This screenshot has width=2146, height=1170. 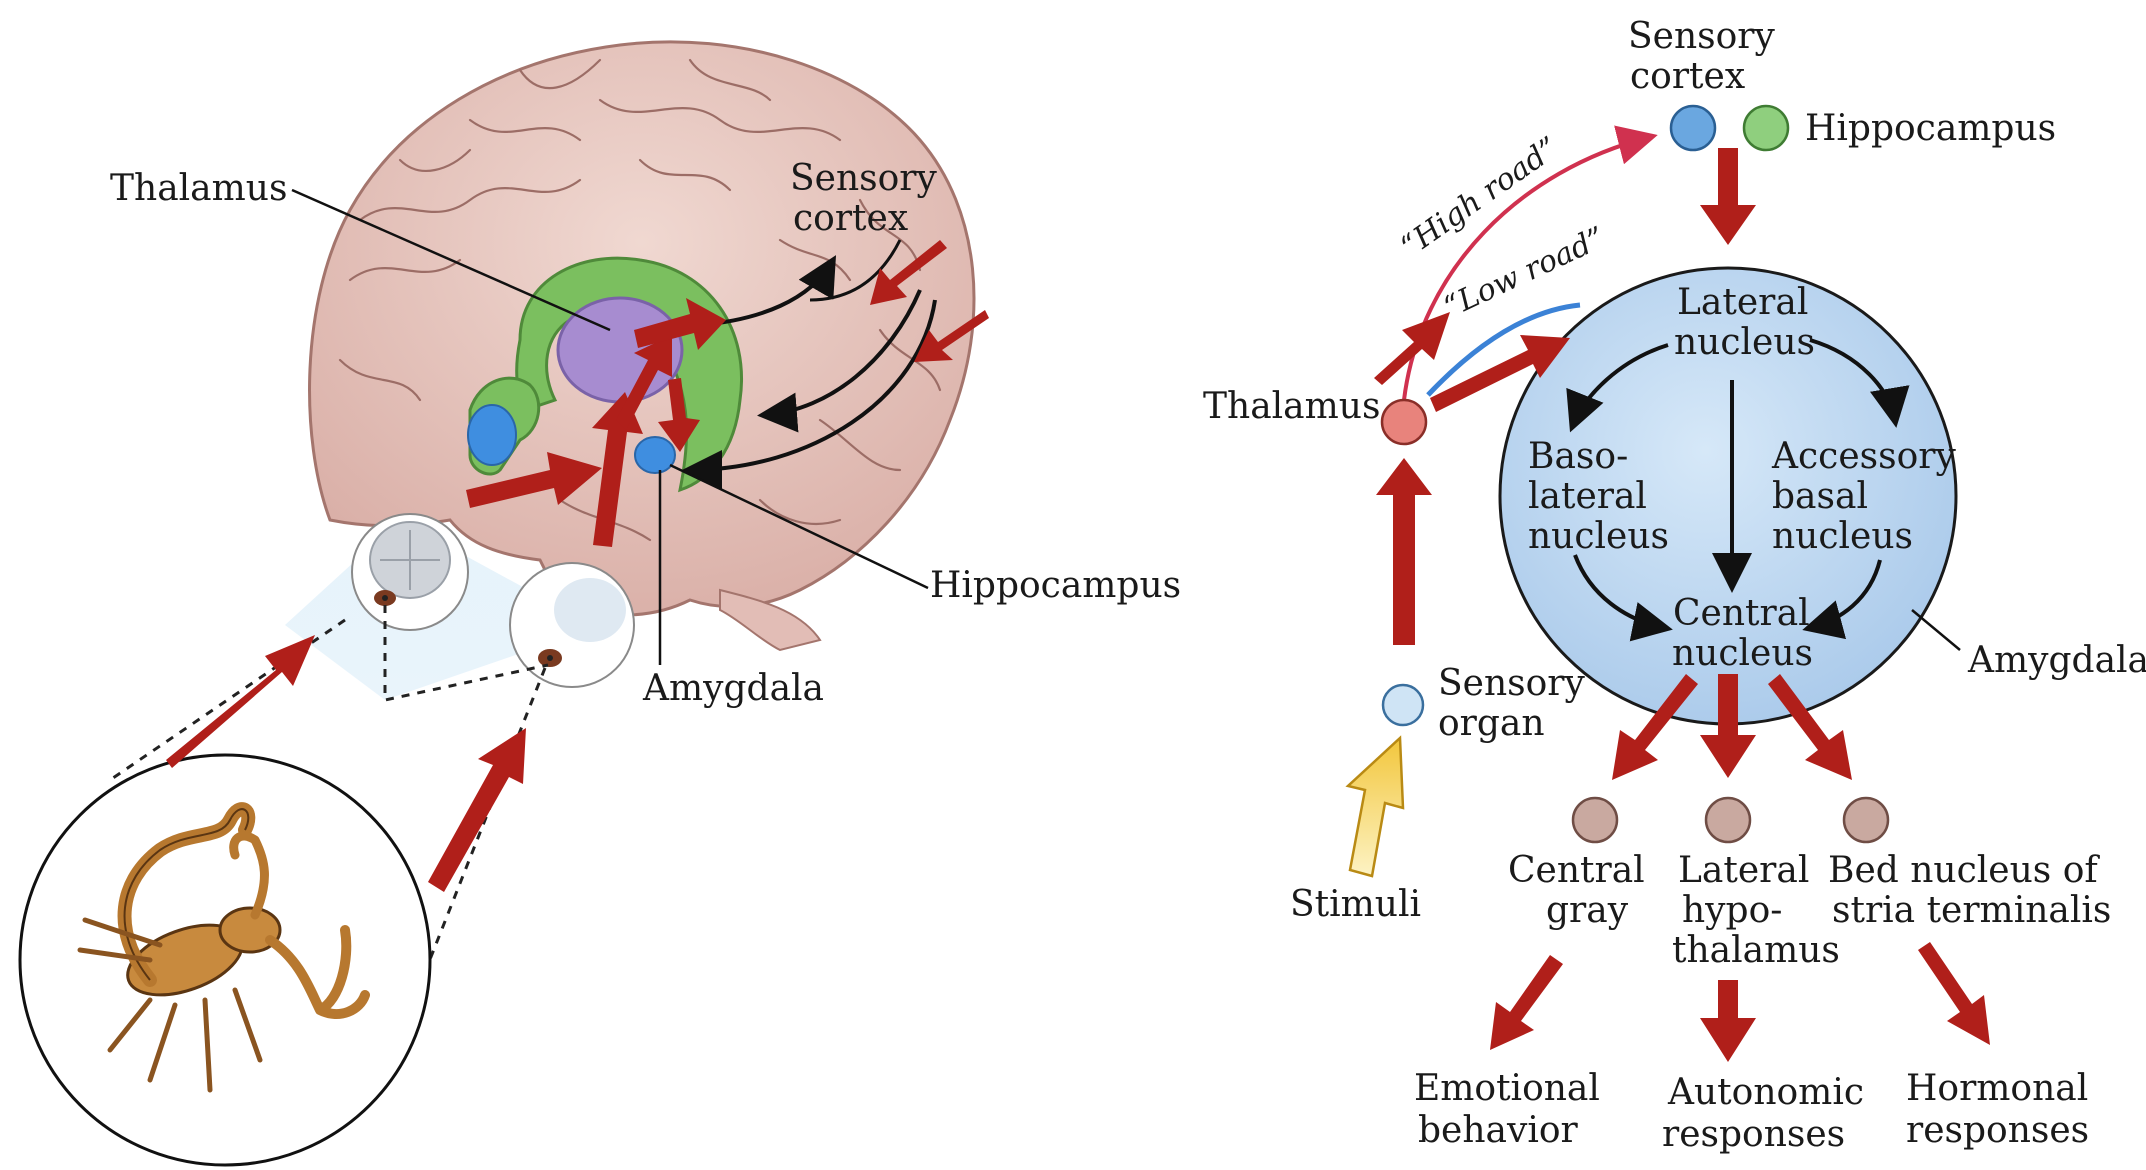 I want to click on label-amygdala-right: Amygdala, so click(x=2056, y=660).